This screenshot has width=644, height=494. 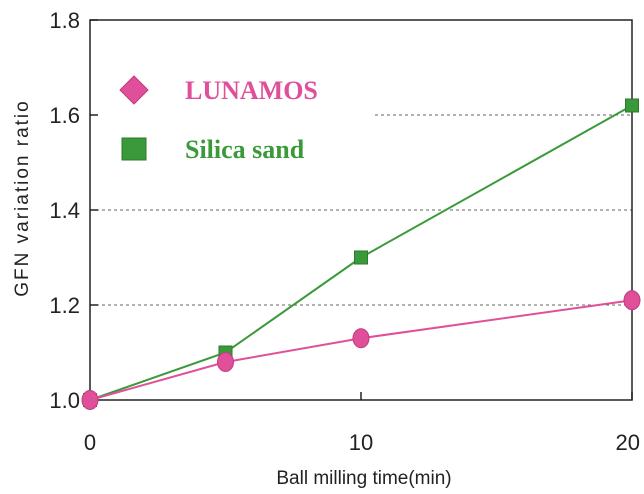 What do you see at coordinates (361, 442) in the screenshot?
I see `x-tick-label: 10` at bounding box center [361, 442].